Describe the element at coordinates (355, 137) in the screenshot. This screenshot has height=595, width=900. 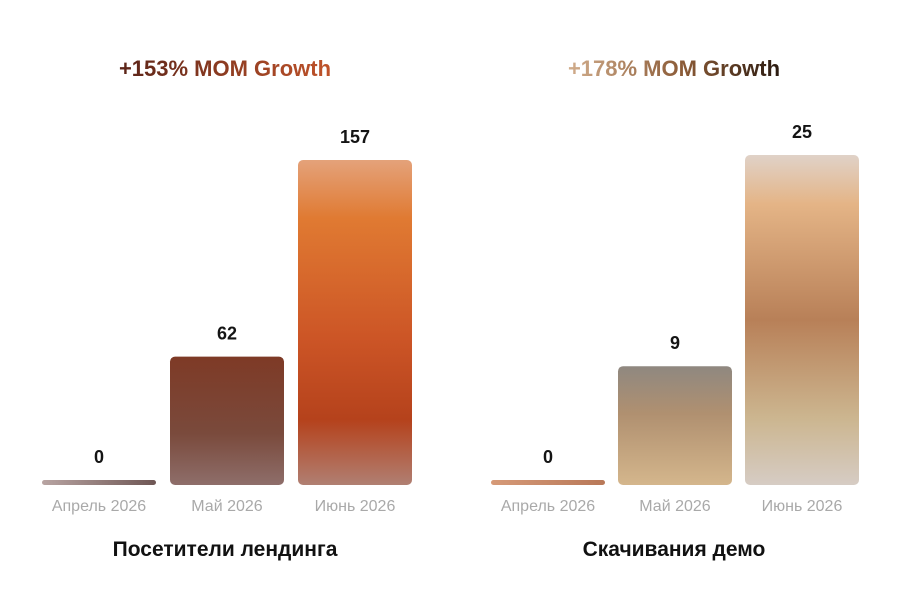
I see `value-label-visitors-3: 157` at that location.